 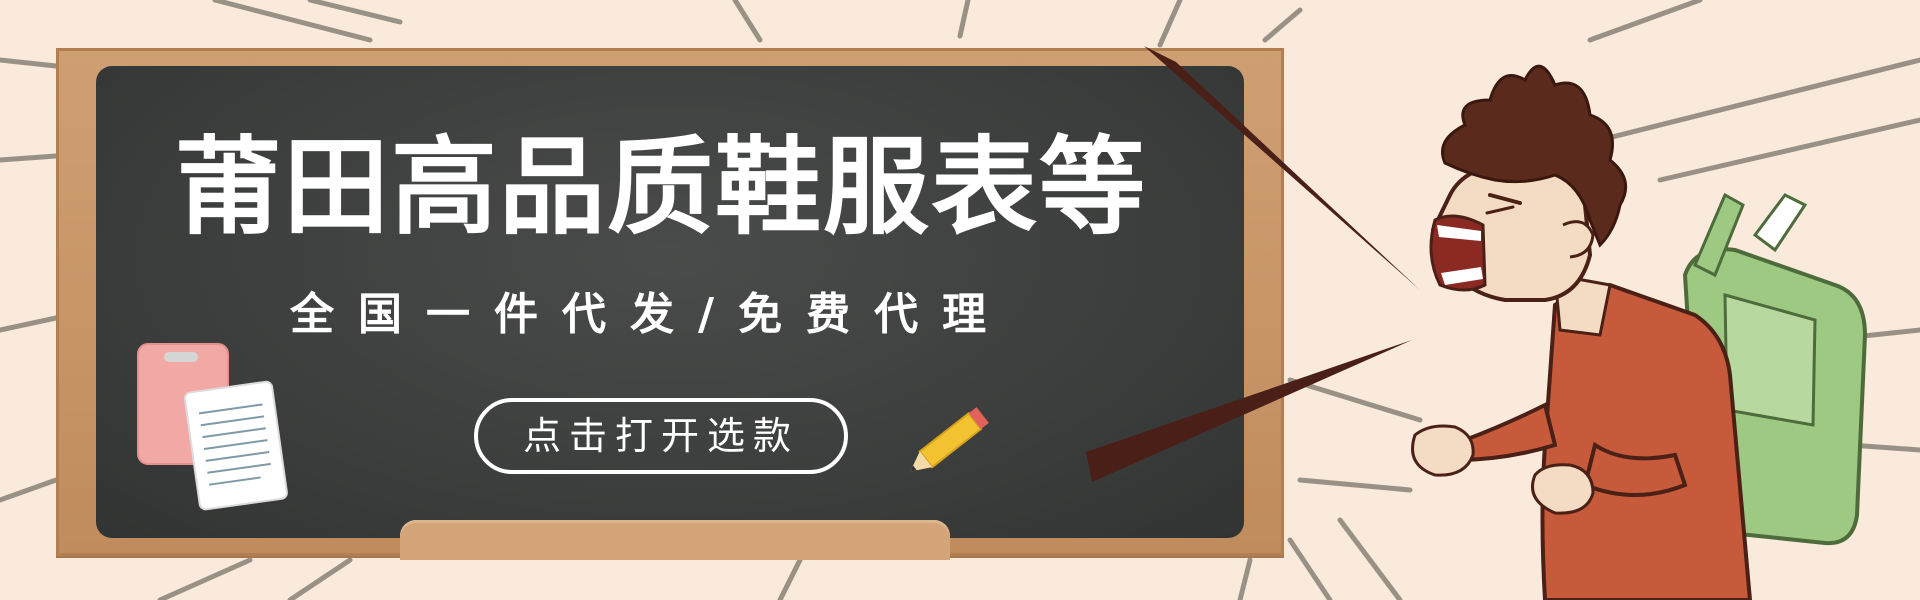 I want to click on head, so click(x=1528, y=183).